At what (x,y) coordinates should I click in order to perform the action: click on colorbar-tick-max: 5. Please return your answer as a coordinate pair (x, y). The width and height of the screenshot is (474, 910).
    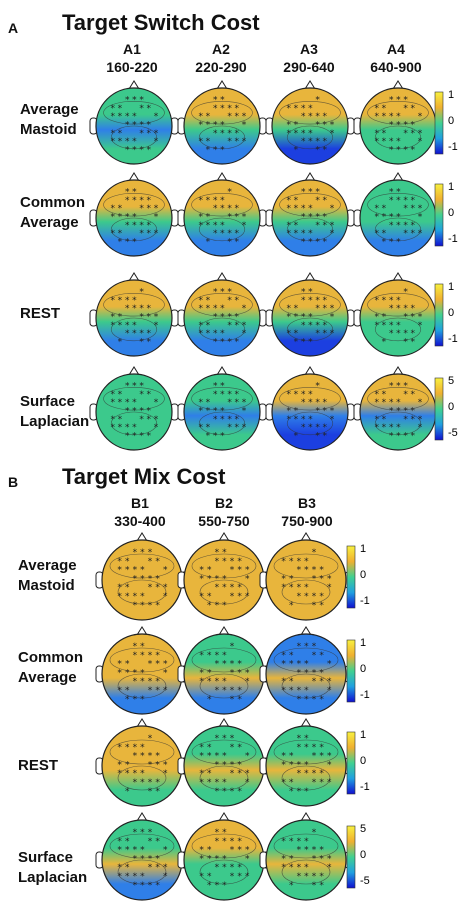
    Looking at the image, I should click on (451, 381).